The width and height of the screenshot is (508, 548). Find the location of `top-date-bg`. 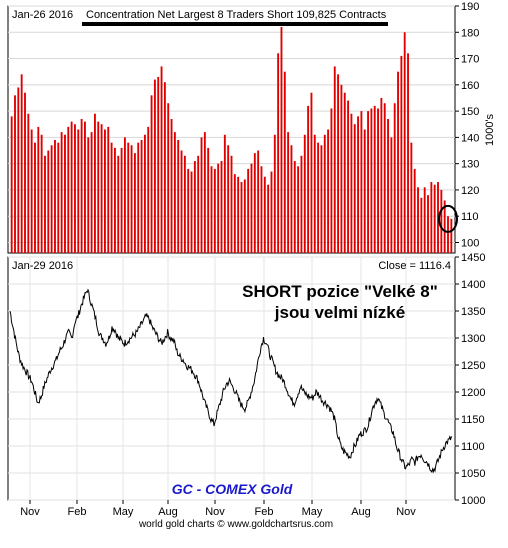

top-date-bg is located at coordinates (44, 14).